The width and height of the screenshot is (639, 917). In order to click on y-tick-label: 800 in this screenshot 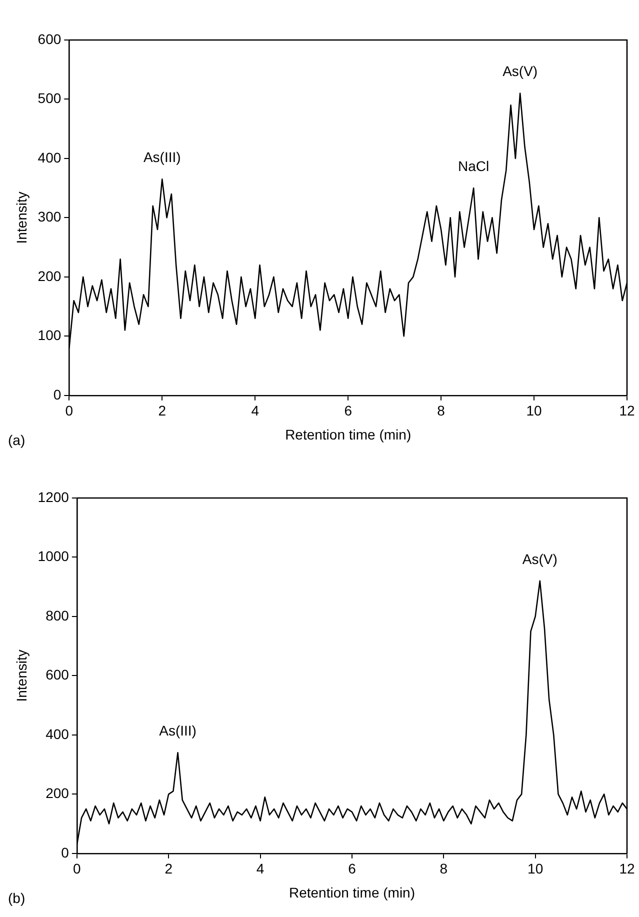, I will do `click(58, 615)`.